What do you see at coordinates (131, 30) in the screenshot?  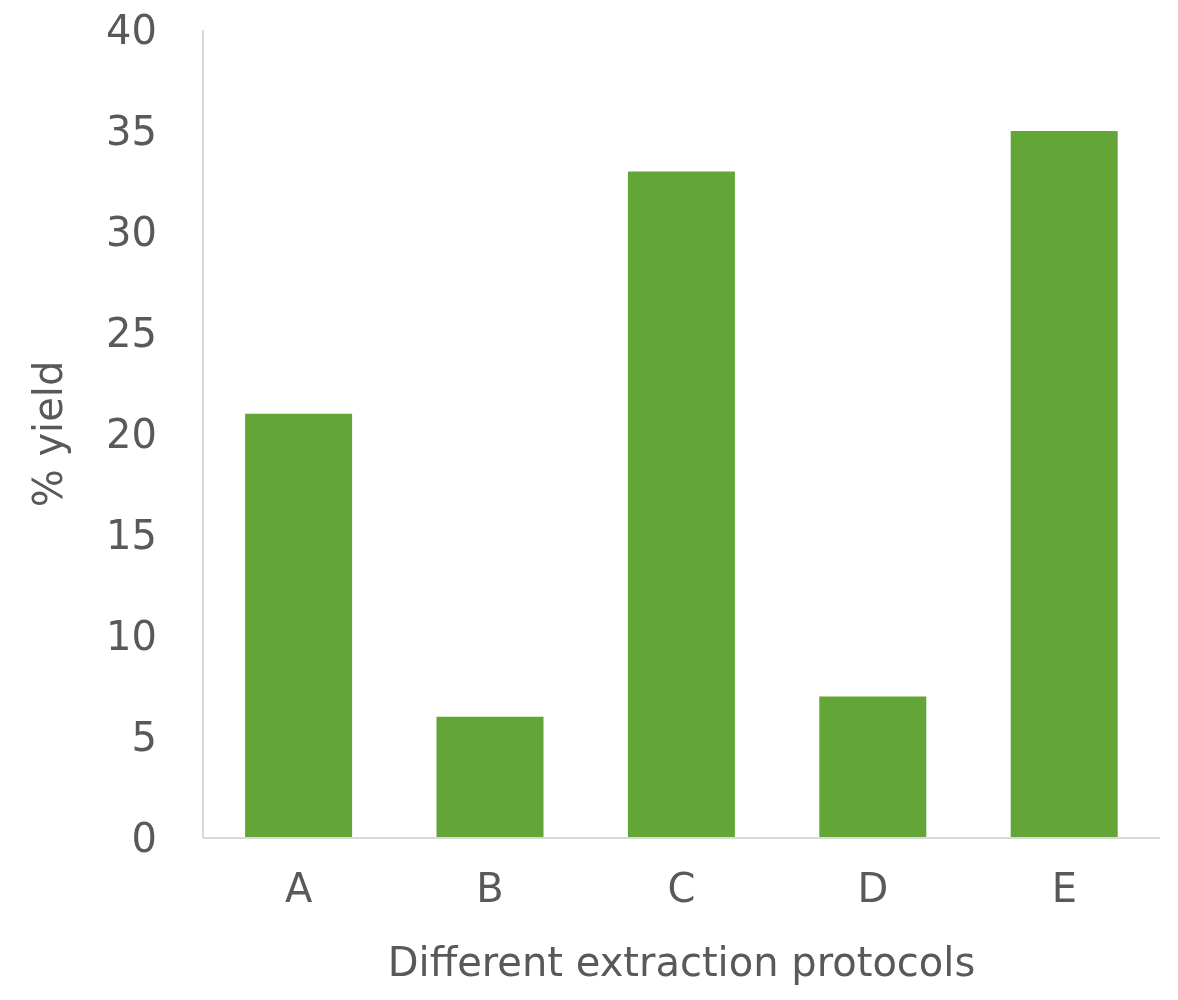 I see `y-tick-label: 40` at bounding box center [131, 30].